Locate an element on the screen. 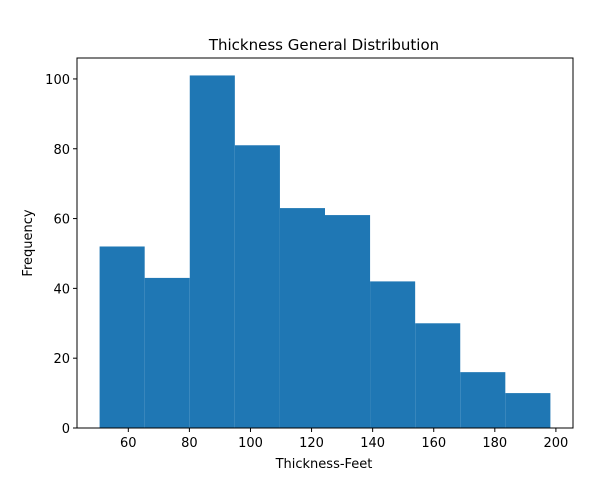 This screenshot has height=480, width=616. x-axis-label: Thickness-Feet is located at coordinates (324, 464).